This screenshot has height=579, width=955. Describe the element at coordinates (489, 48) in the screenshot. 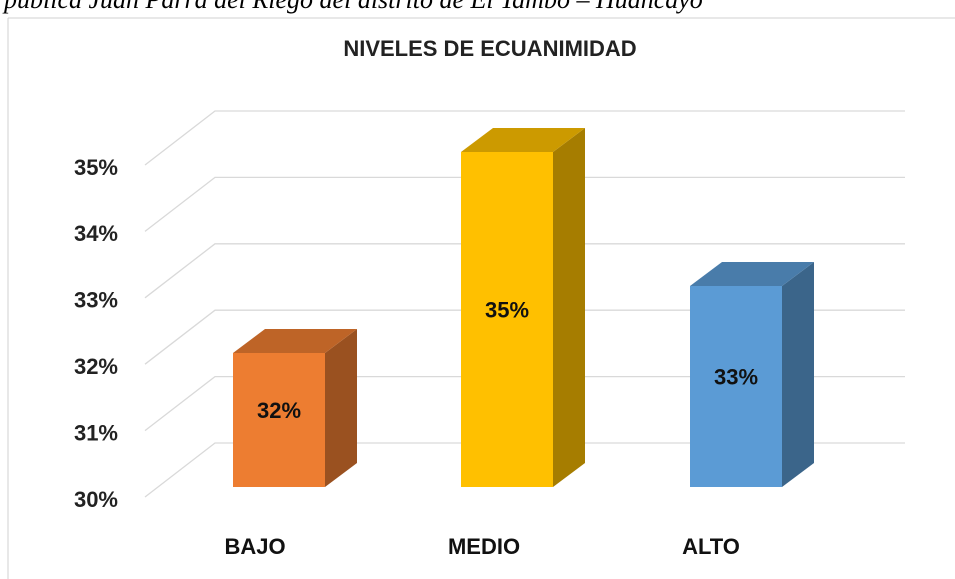

I see `chart-title: NIVELES DE ECUANIMIDAD` at that location.